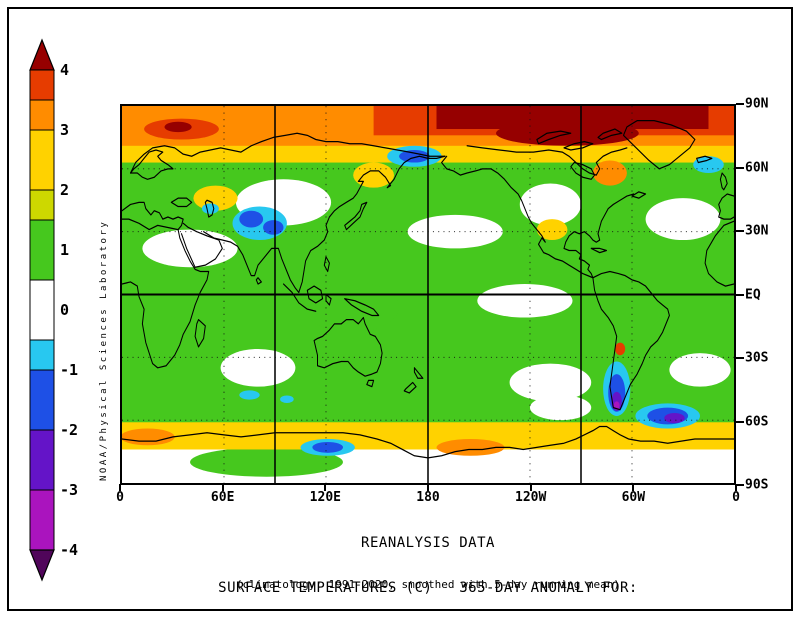 This screenshot has width=800, height=618. What do you see at coordinates (620, 349) in the screenshot?
I see `anomaly-region-warm-argentina-hotspot` at bounding box center [620, 349].